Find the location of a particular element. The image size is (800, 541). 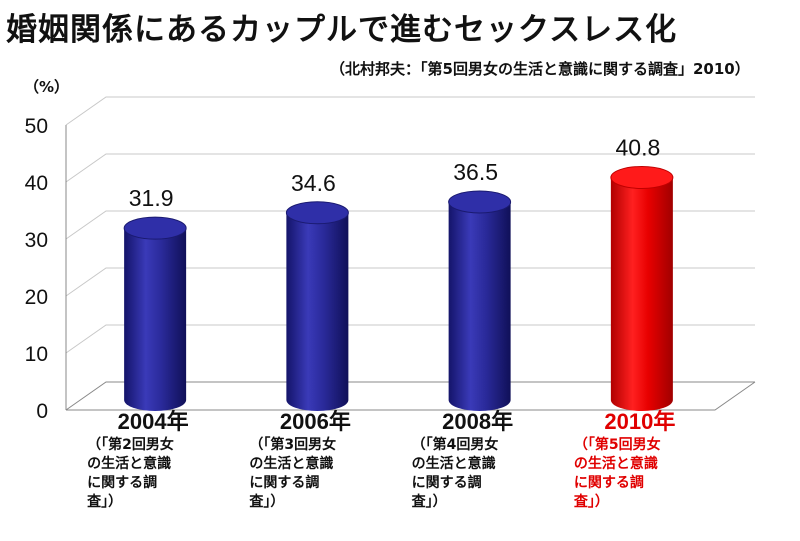

value-labels: 31.9 34.6 36.5 40.8 is located at coordinates (395, 172).